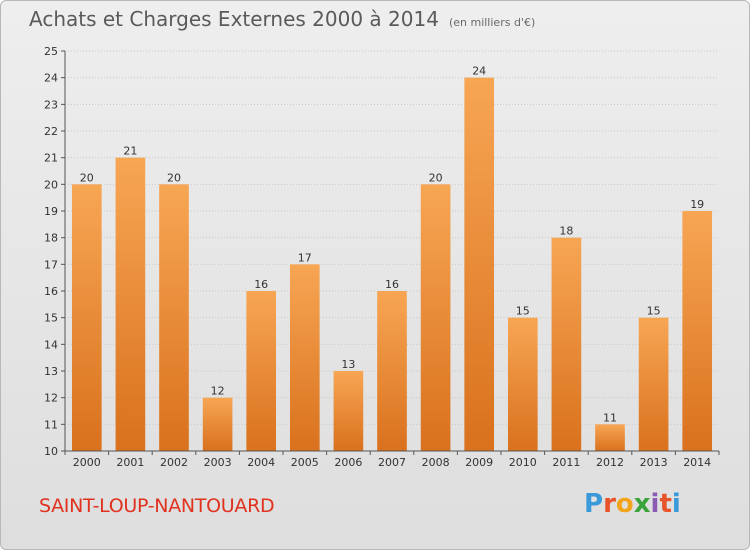 This screenshot has height=550, width=750. What do you see at coordinates (523, 311) in the screenshot?
I see `data-label-2010: 15` at bounding box center [523, 311].